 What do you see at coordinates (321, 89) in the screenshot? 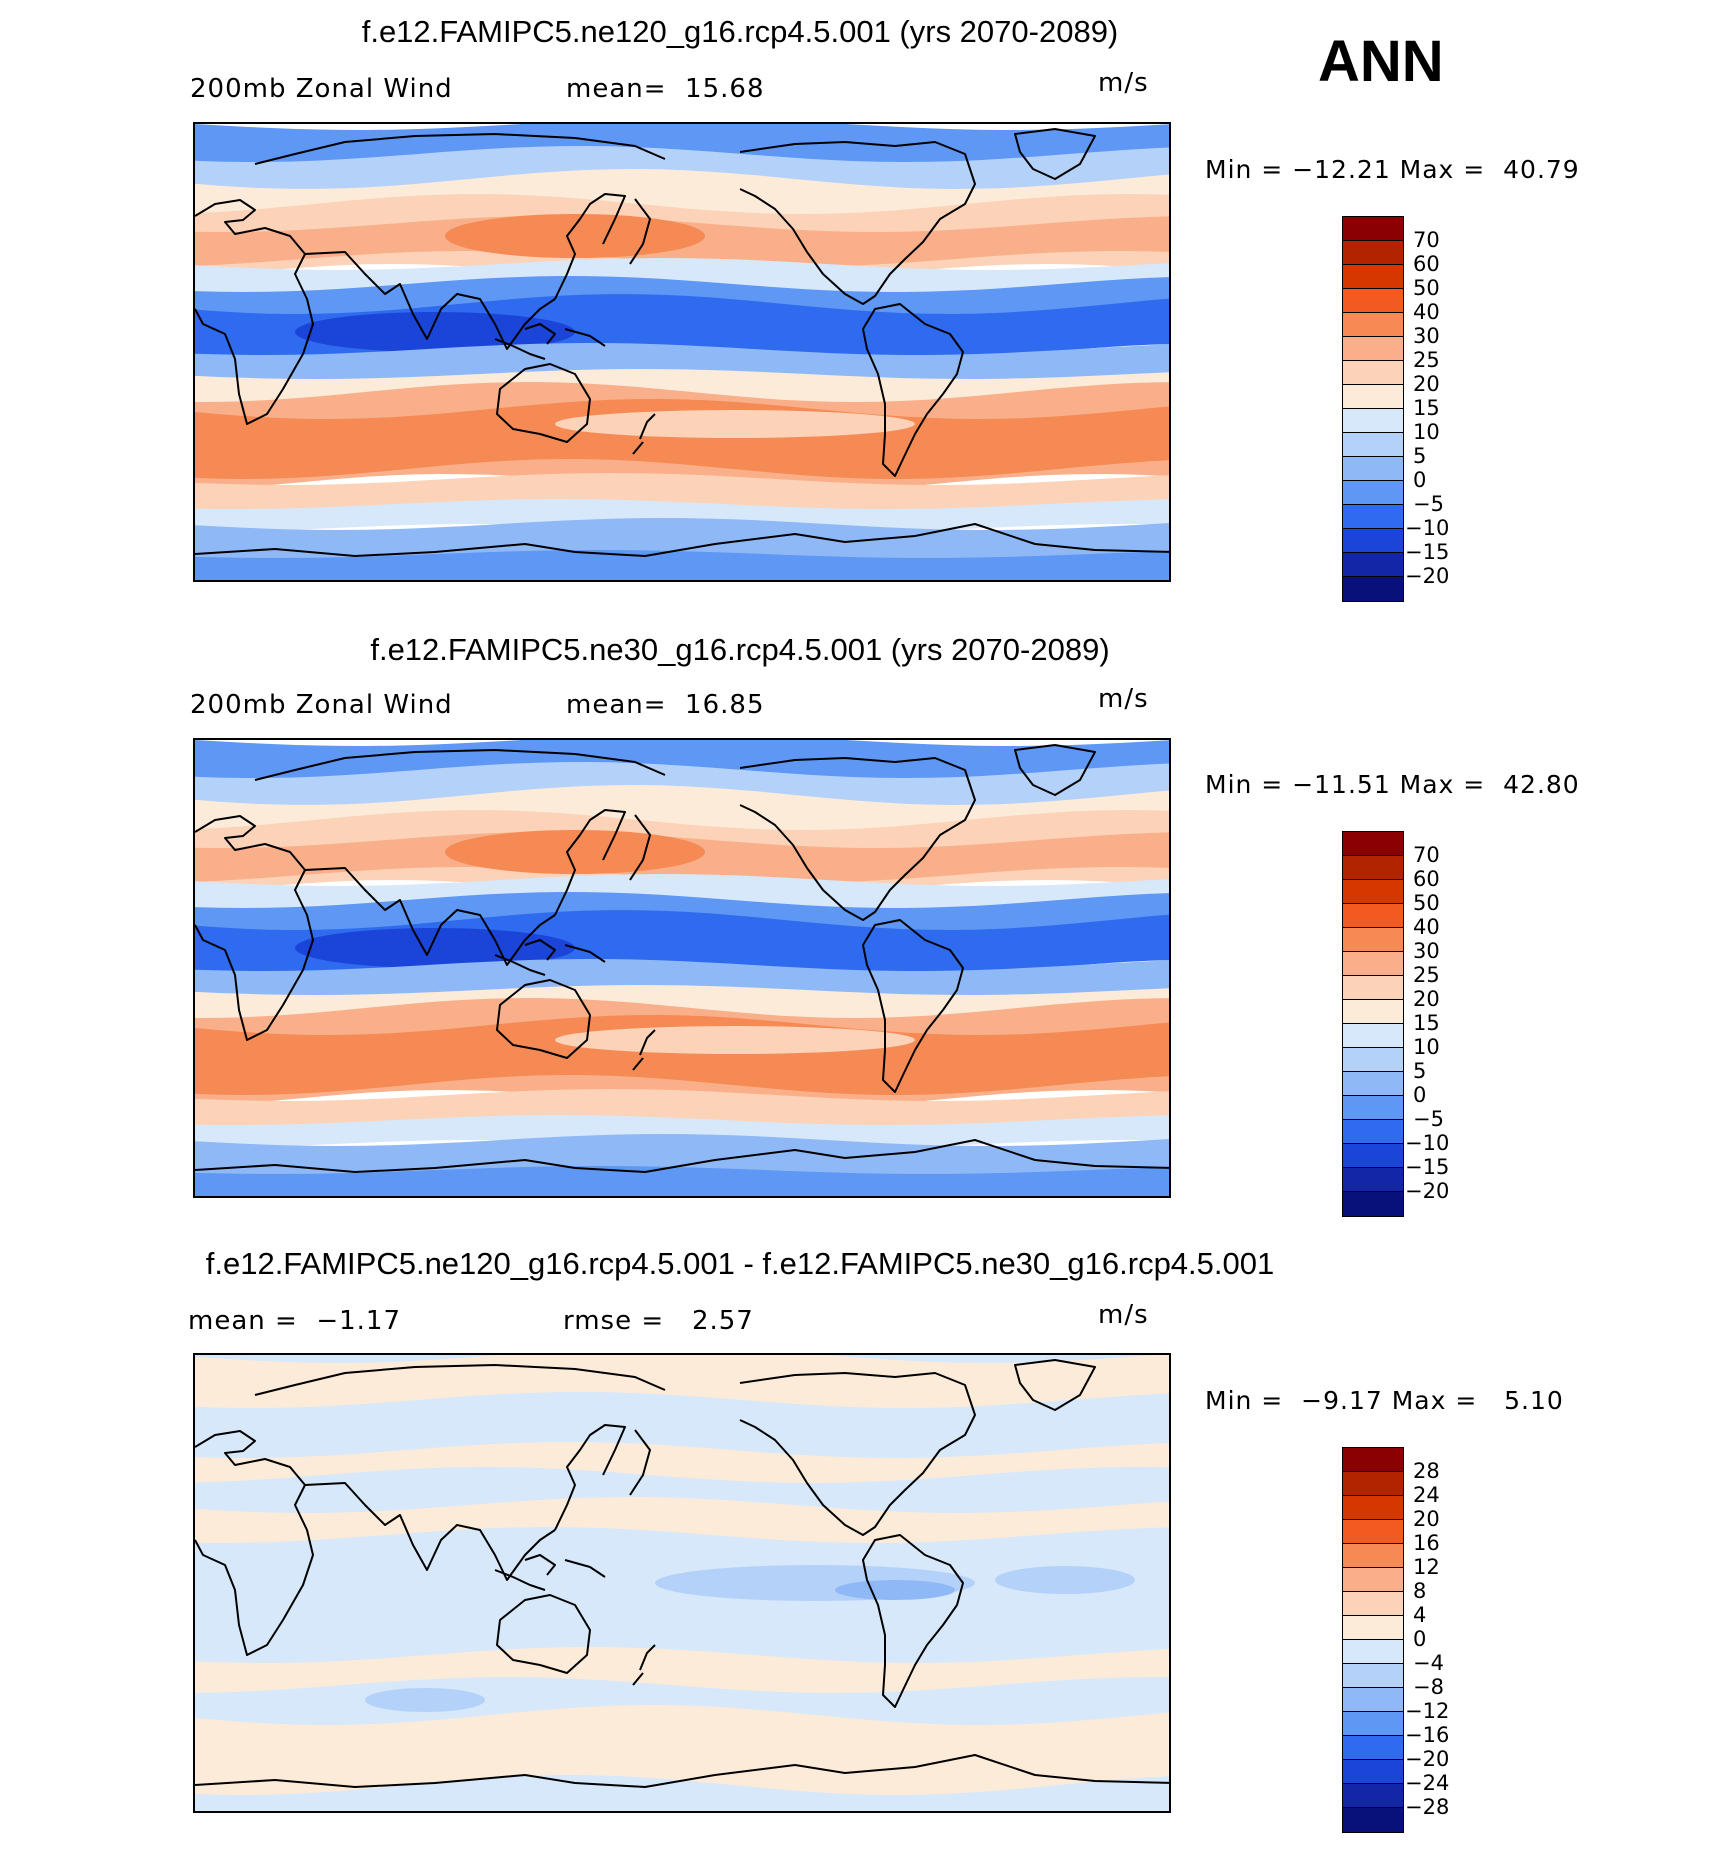
I see `panel-1-variable-label: 200mb Zonal Wind` at bounding box center [321, 89].